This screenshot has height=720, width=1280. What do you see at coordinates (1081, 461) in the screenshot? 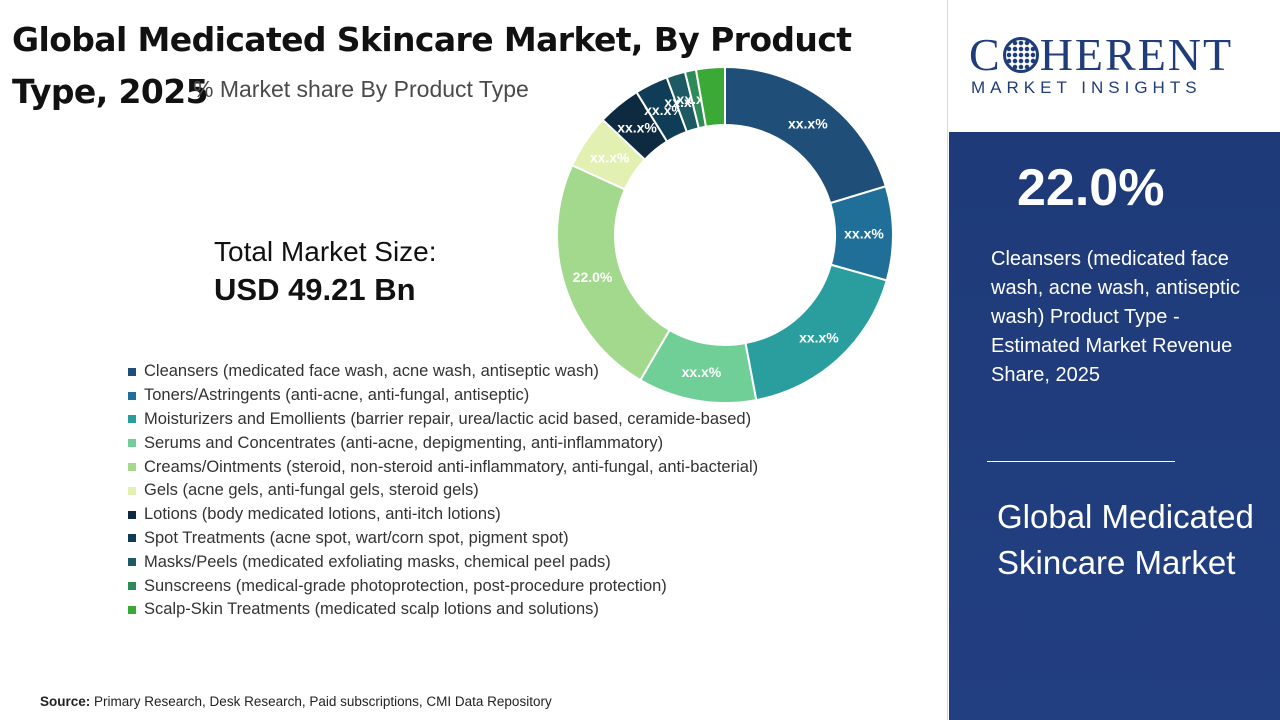
I see `divider-line` at bounding box center [1081, 461].